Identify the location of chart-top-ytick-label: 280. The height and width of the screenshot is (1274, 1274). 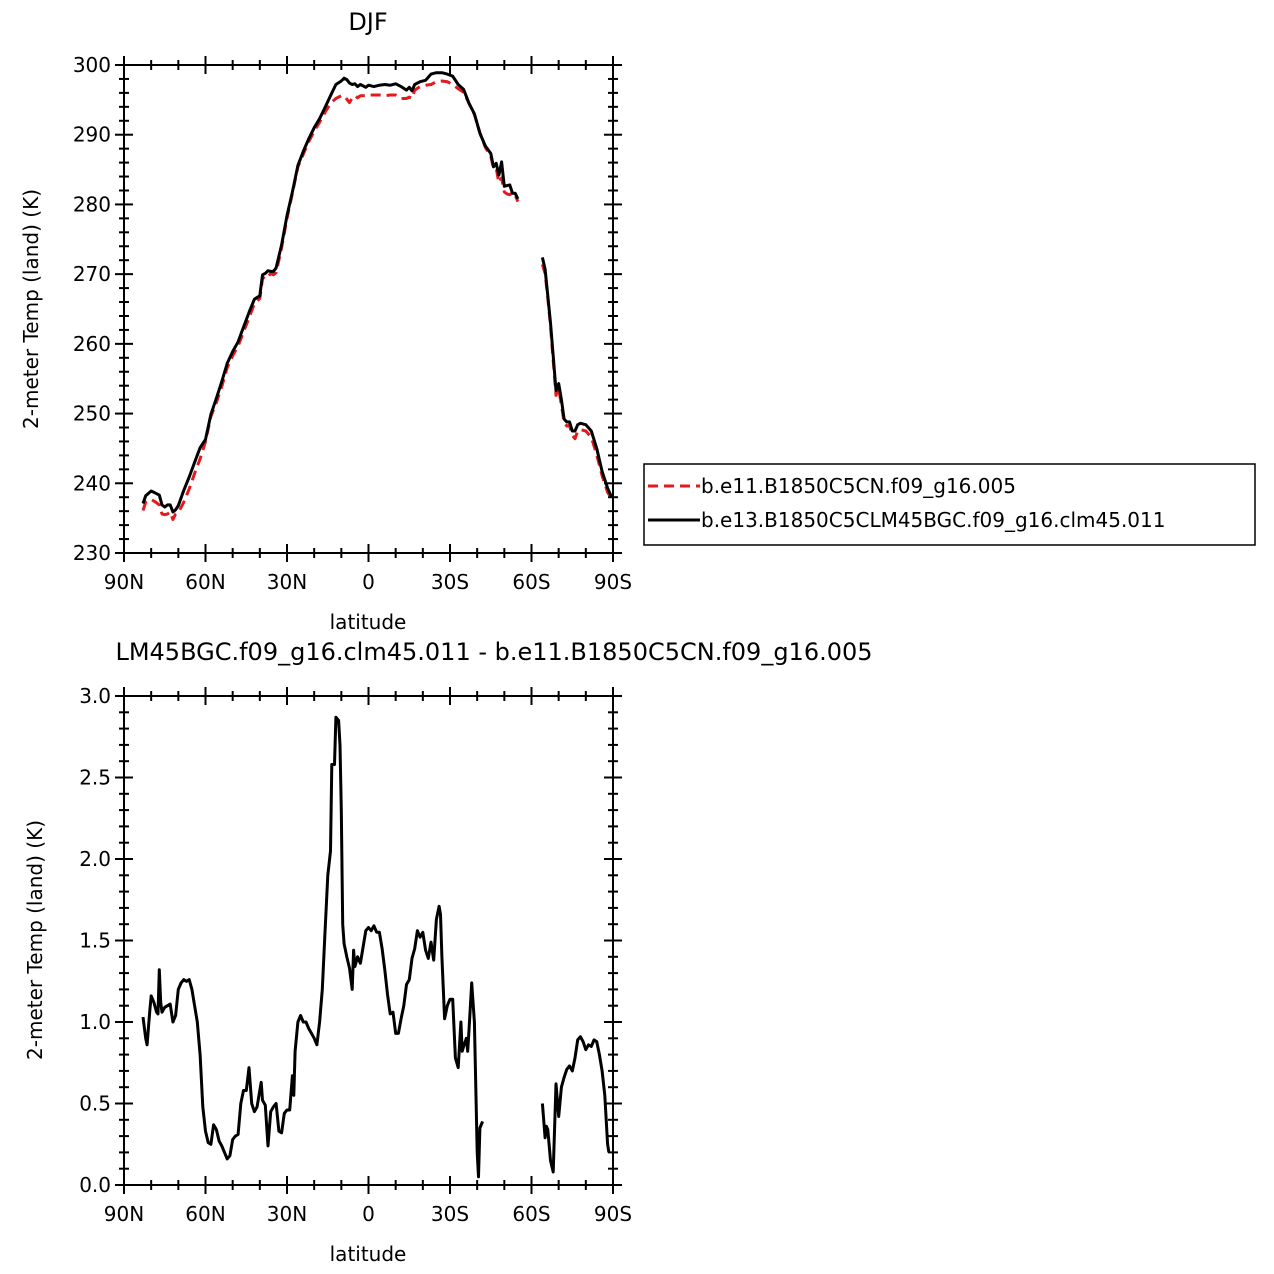
(92, 204).